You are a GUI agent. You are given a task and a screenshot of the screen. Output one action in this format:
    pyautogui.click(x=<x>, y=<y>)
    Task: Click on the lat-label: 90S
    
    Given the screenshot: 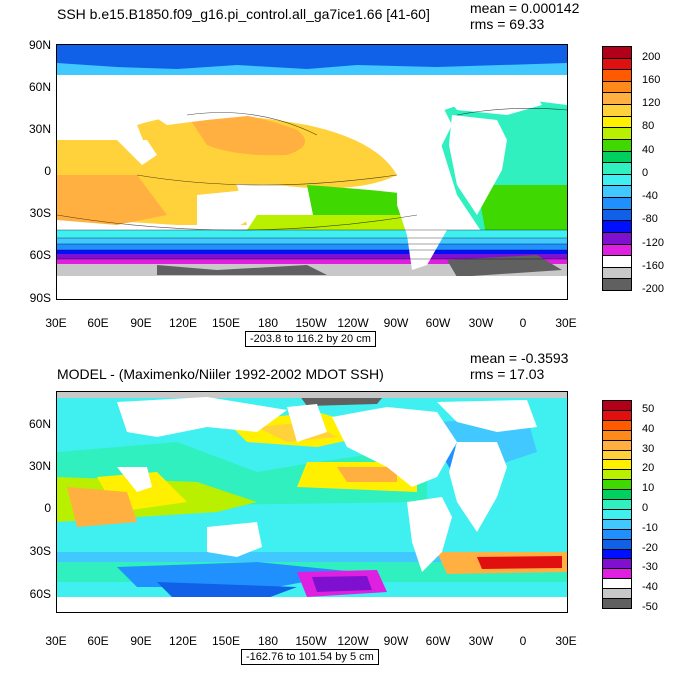 What is the action you would take?
    pyautogui.click(x=40, y=298)
    